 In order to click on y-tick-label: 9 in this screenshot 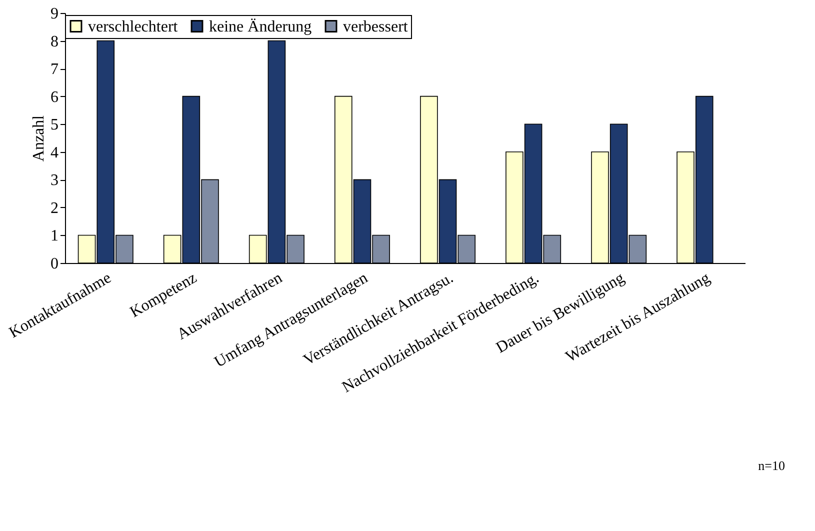, I will do `click(54, 14)`.